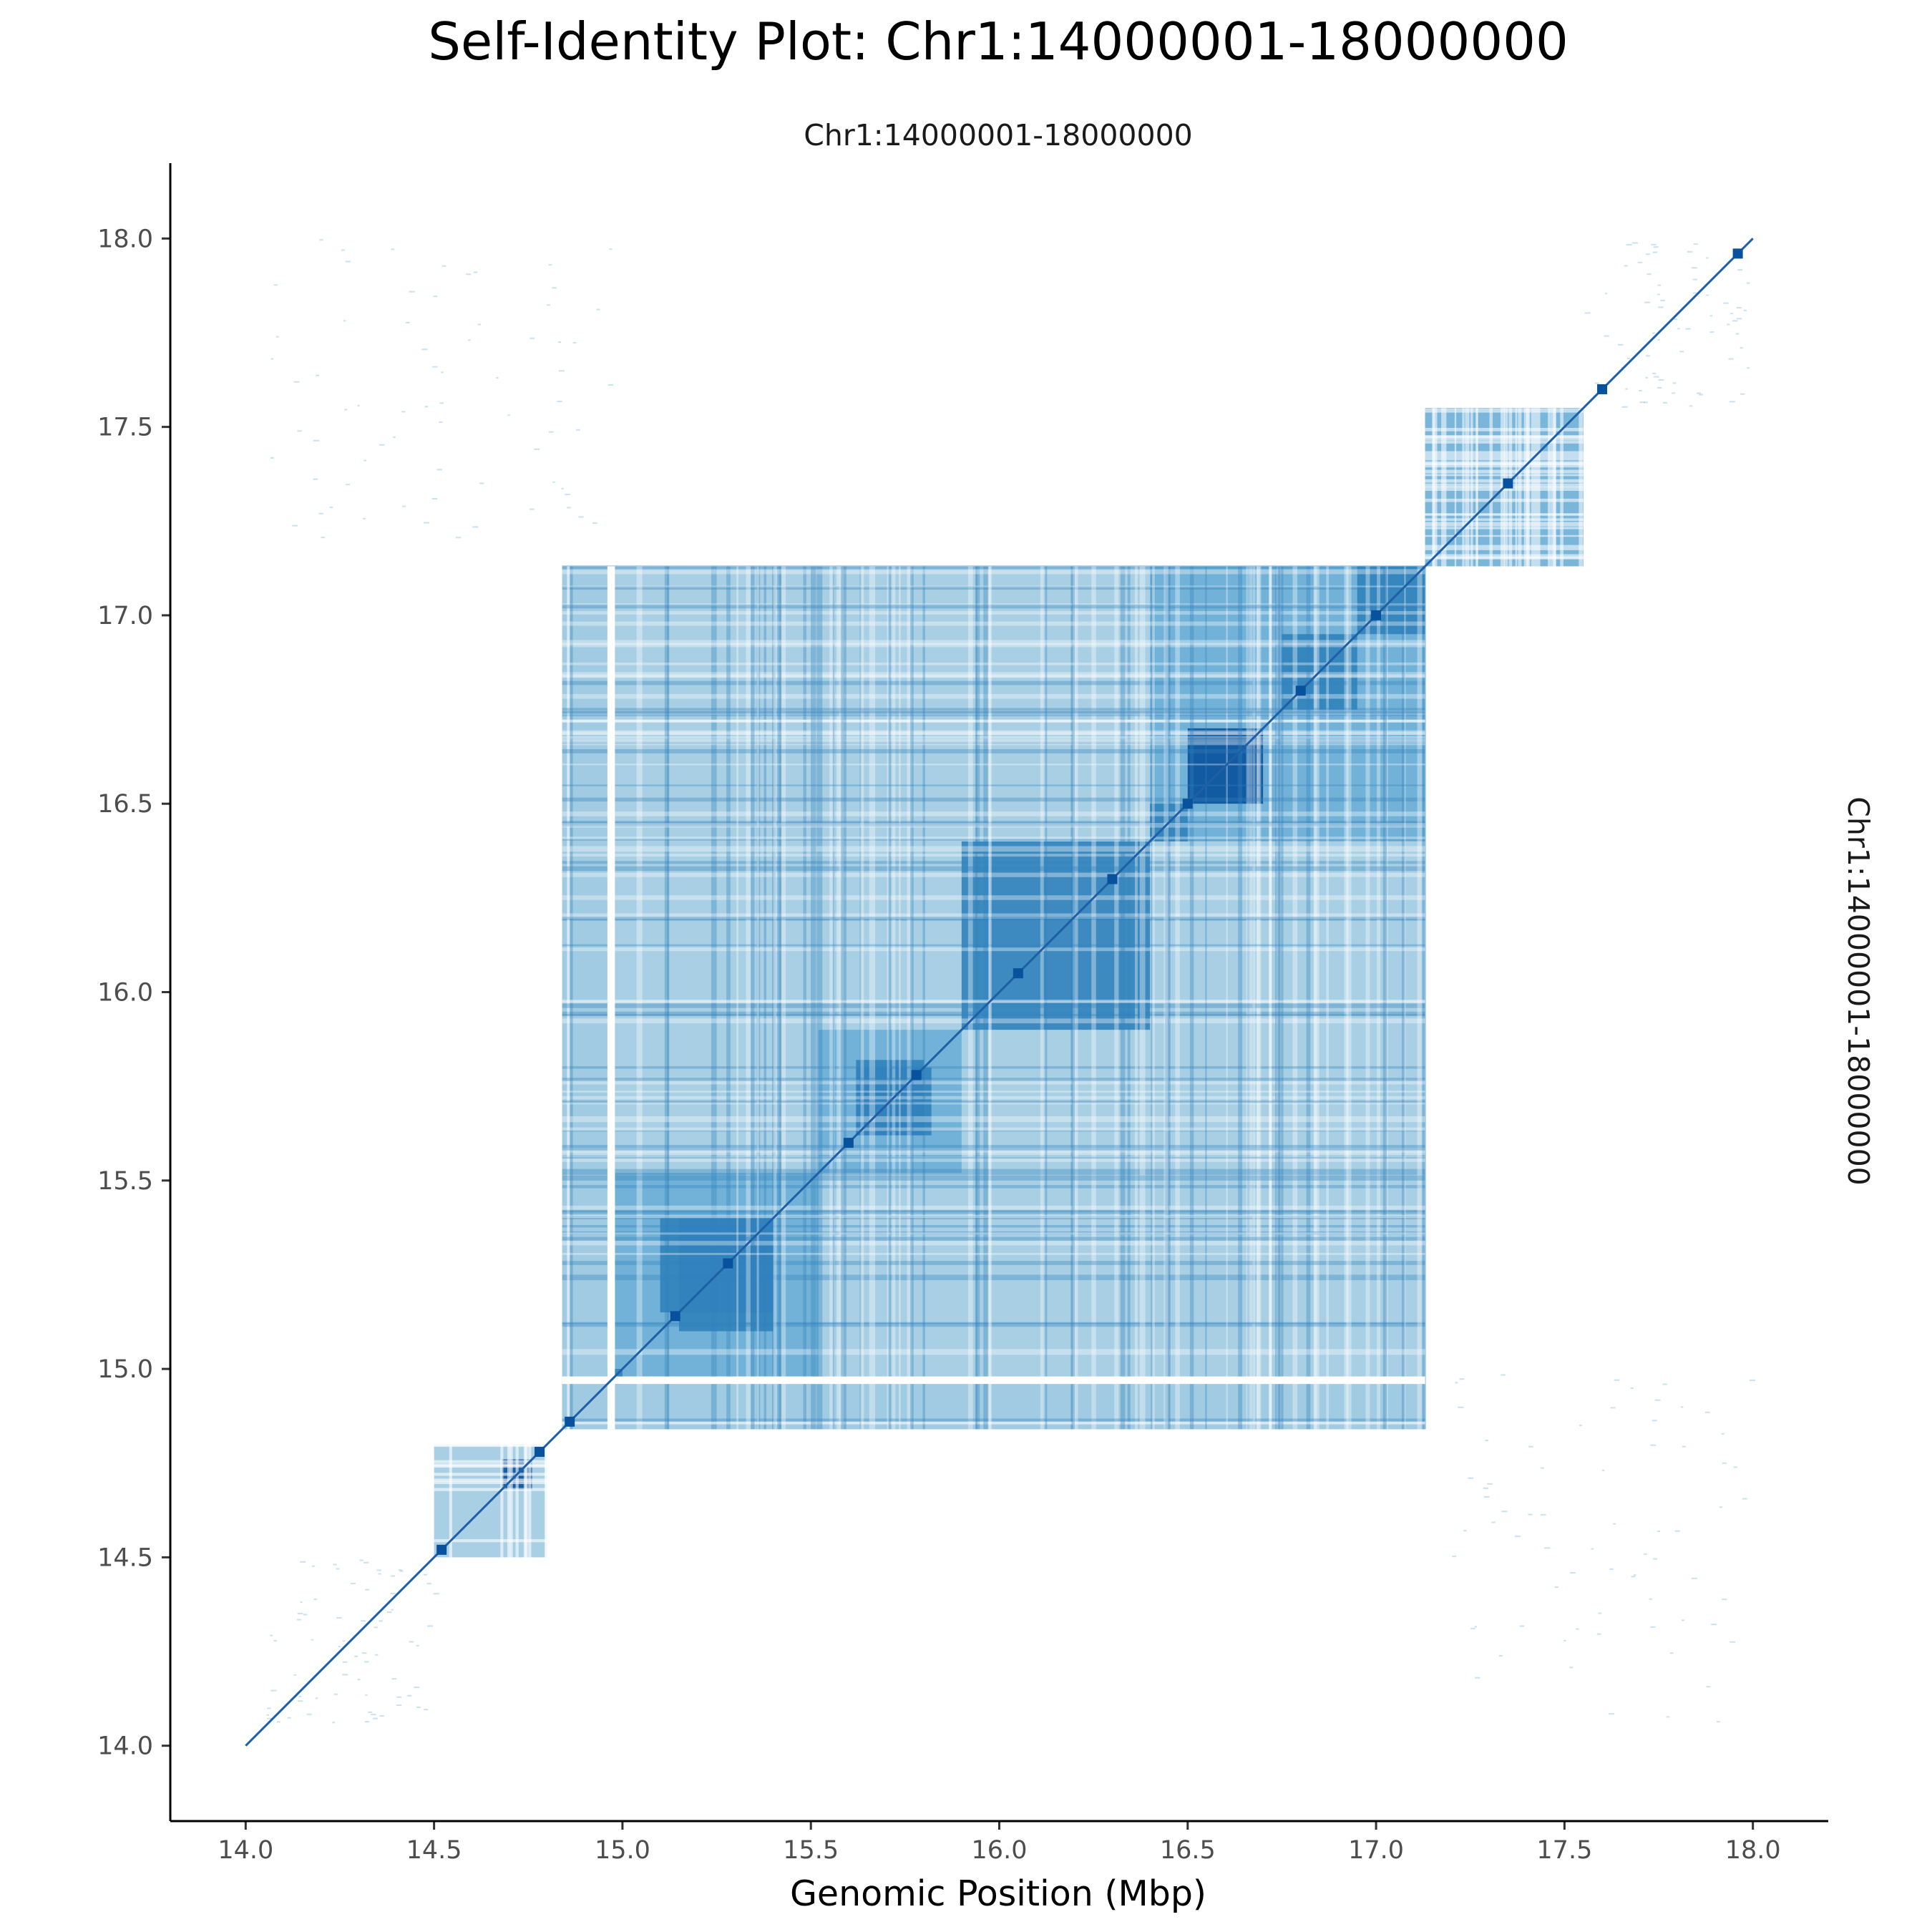 The image size is (1932, 1932). What do you see at coordinates (998, 135) in the screenshot?
I see `facet-column-label: Chr1:14000001-18000000` at bounding box center [998, 135].